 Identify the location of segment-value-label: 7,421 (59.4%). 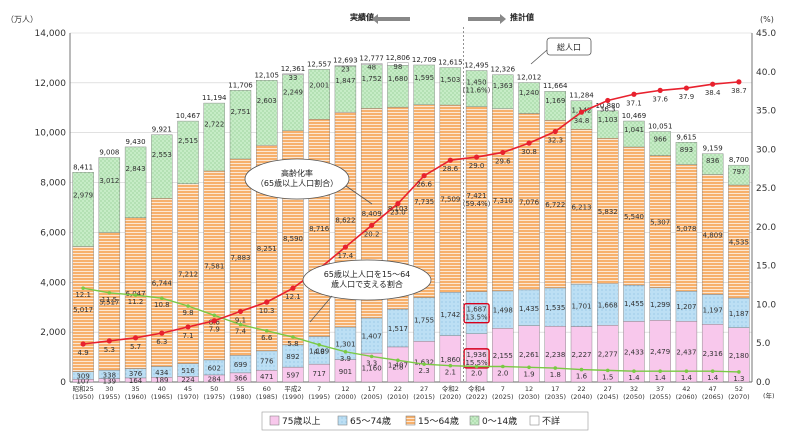
(477, 200).